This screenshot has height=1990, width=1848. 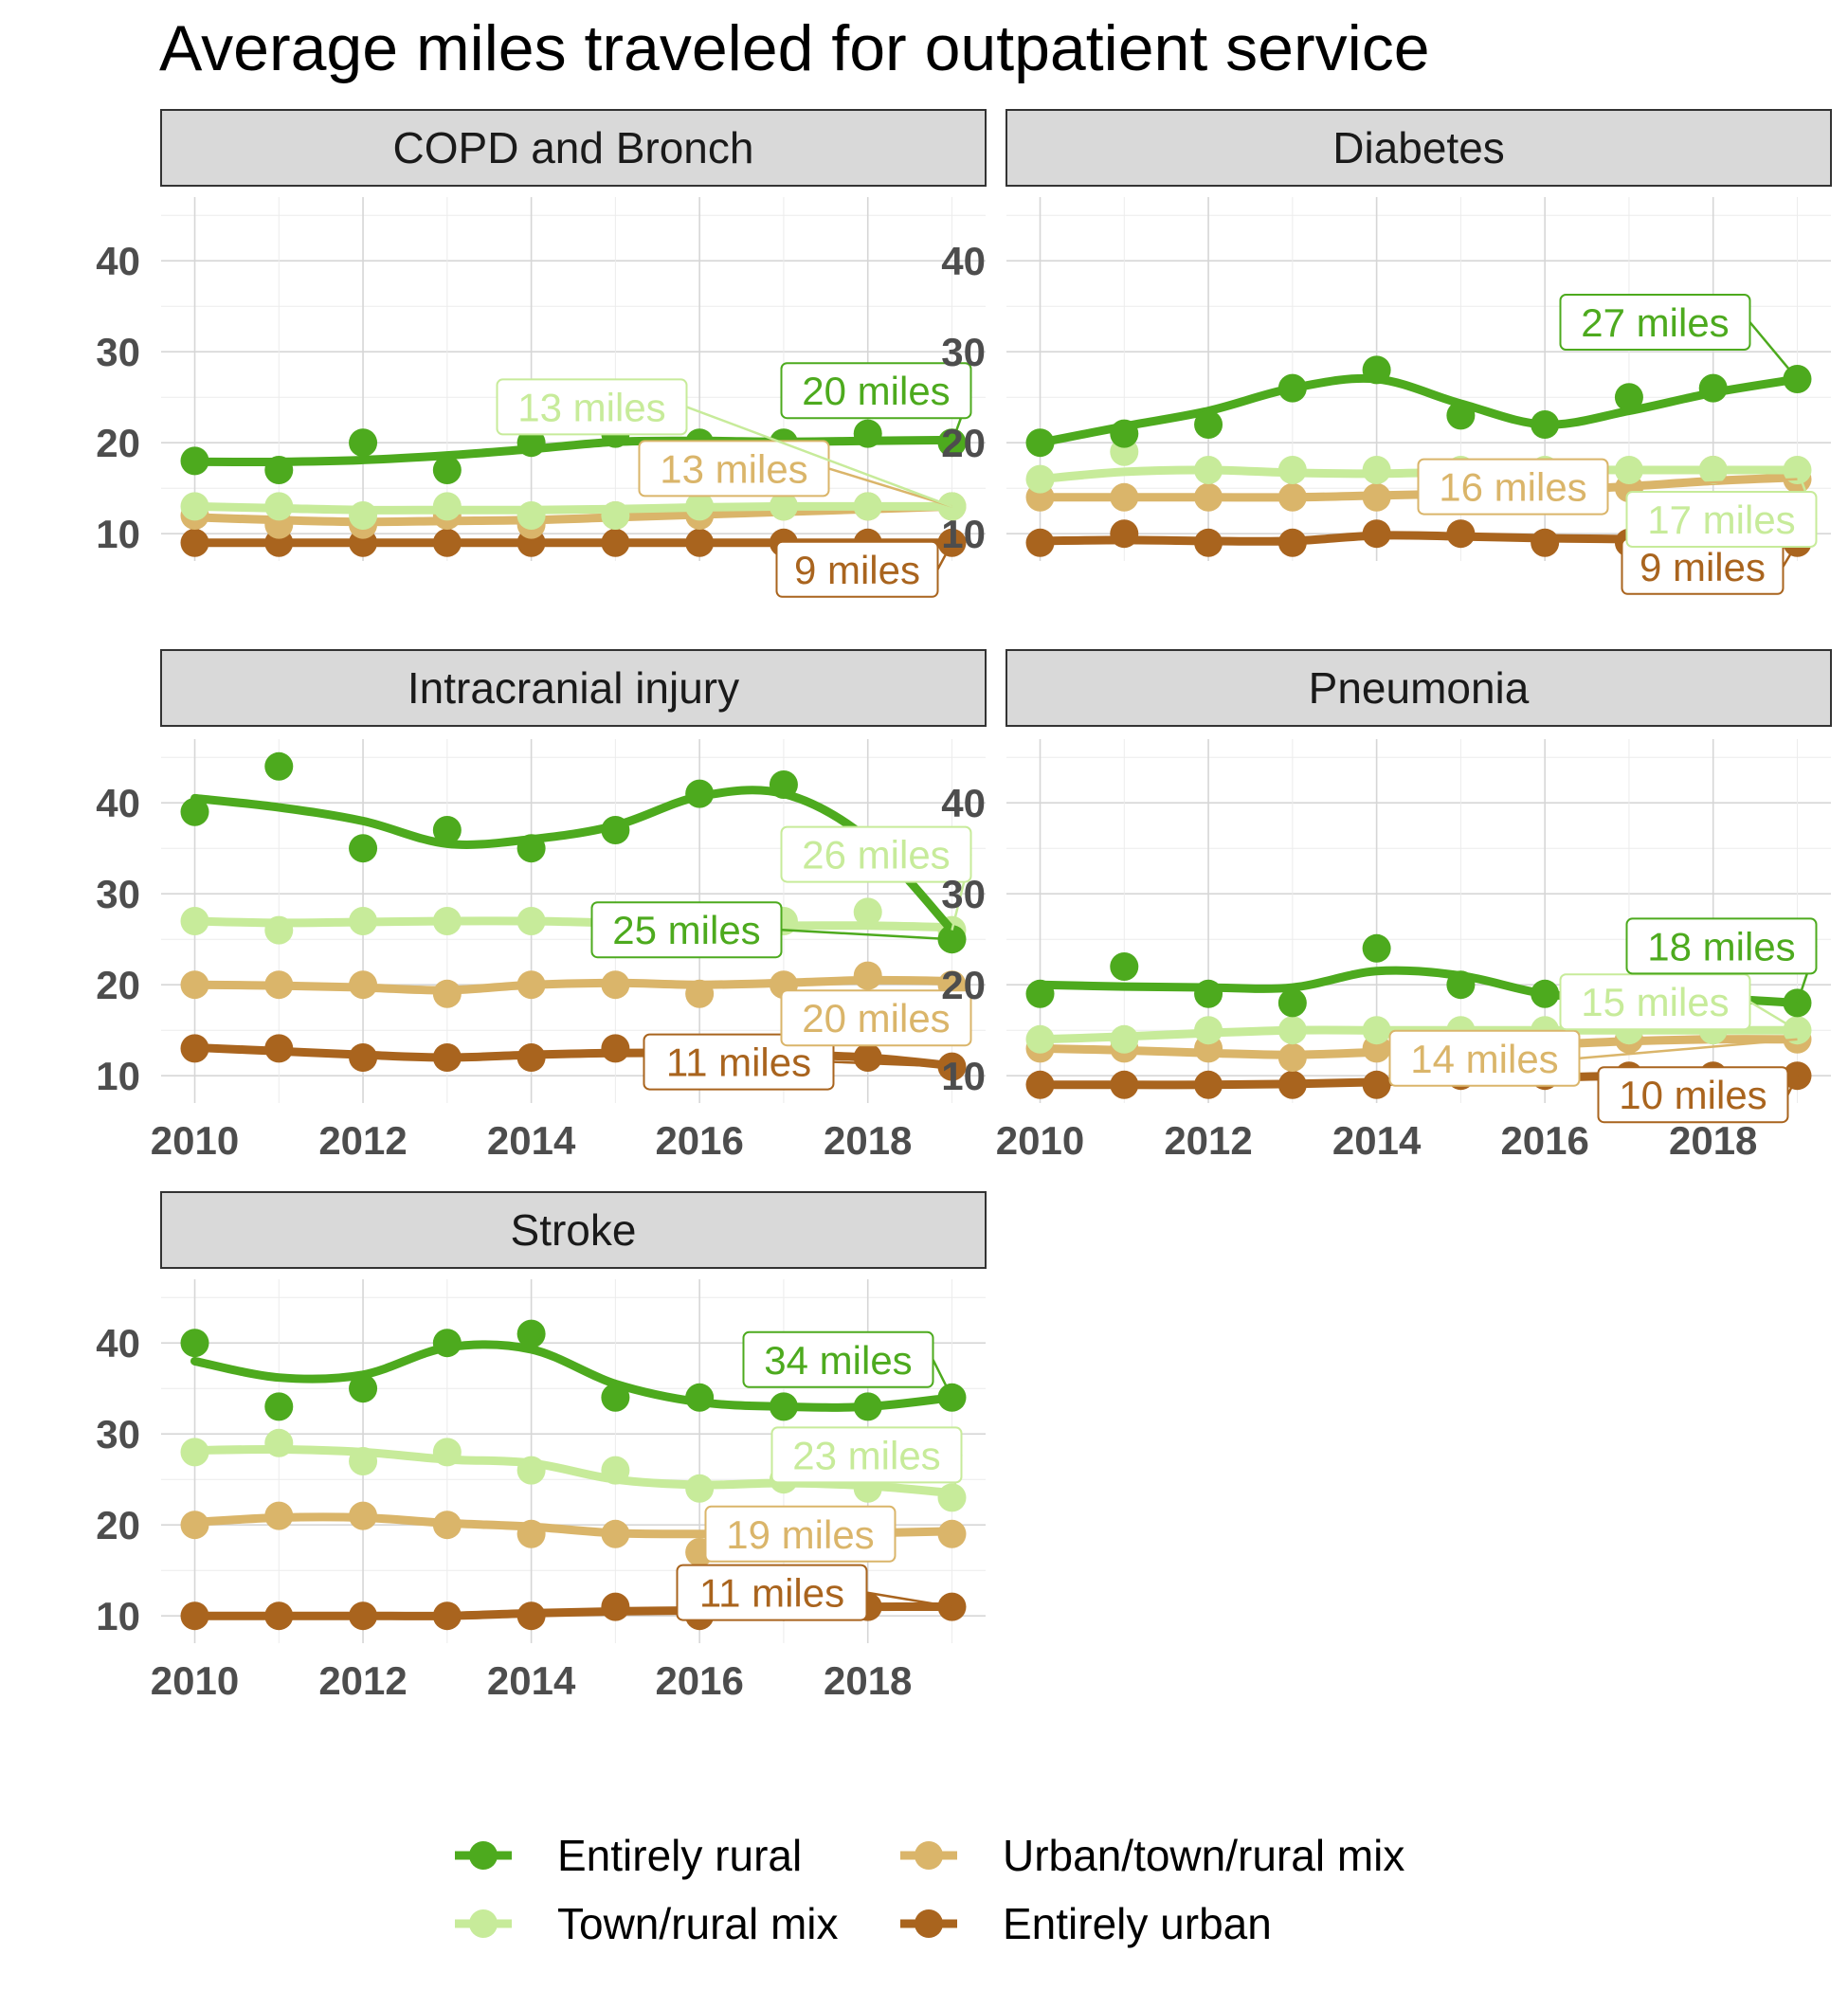 I want to click on panel-title: Stroke, so click(x=574, y=1230).